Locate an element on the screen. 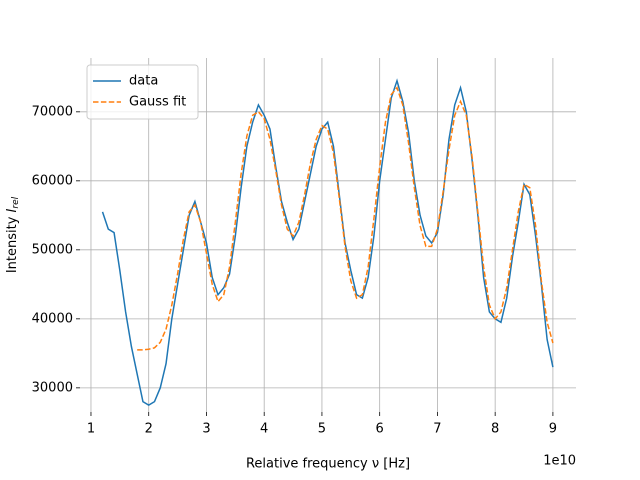 The width and height of the screenshot is (640, 480). x-tick-label: 4 is located at coordinates (264, 429).